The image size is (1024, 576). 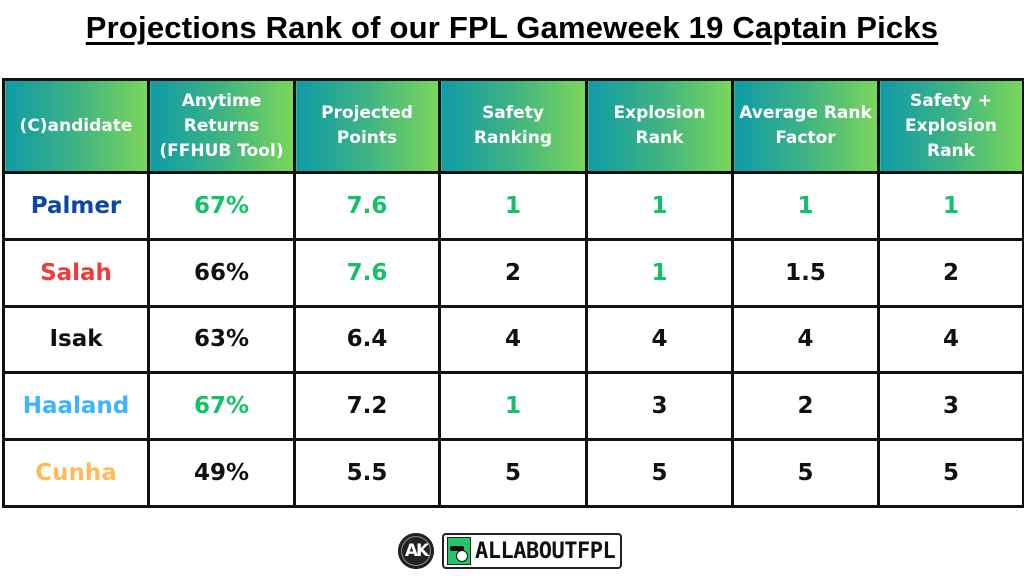 I want to click on footer-branding: AK ALLABOUTFPL, so click(x=510, y=551).